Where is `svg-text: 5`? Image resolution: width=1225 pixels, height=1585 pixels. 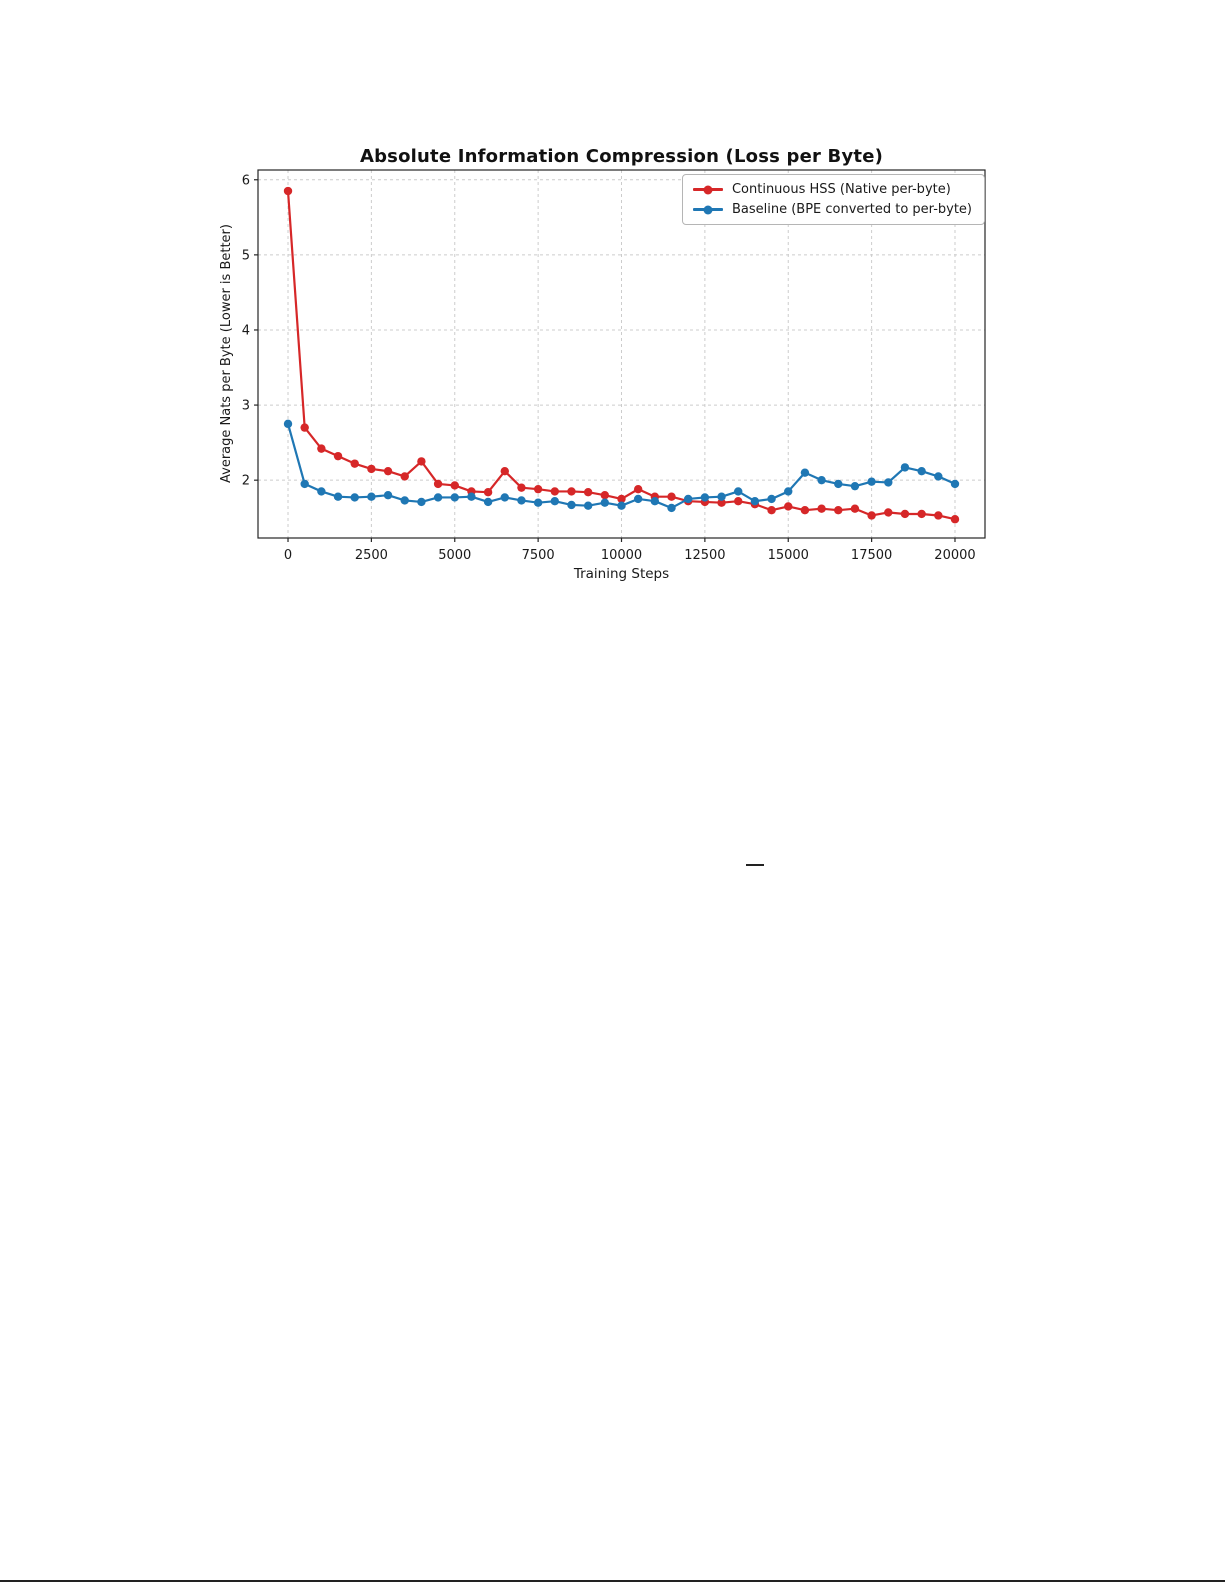
svg-text: 5 is located at coordinates (246, 255).